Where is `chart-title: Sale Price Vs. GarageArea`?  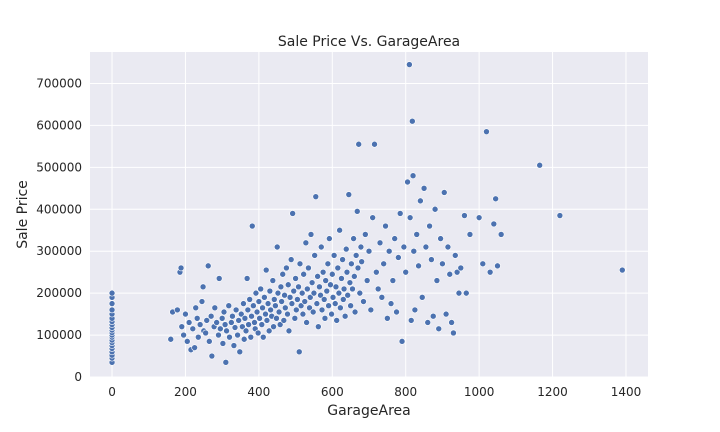 chart-title: Sale Price Vs. GarageArea is located at coordinates (369, 42).